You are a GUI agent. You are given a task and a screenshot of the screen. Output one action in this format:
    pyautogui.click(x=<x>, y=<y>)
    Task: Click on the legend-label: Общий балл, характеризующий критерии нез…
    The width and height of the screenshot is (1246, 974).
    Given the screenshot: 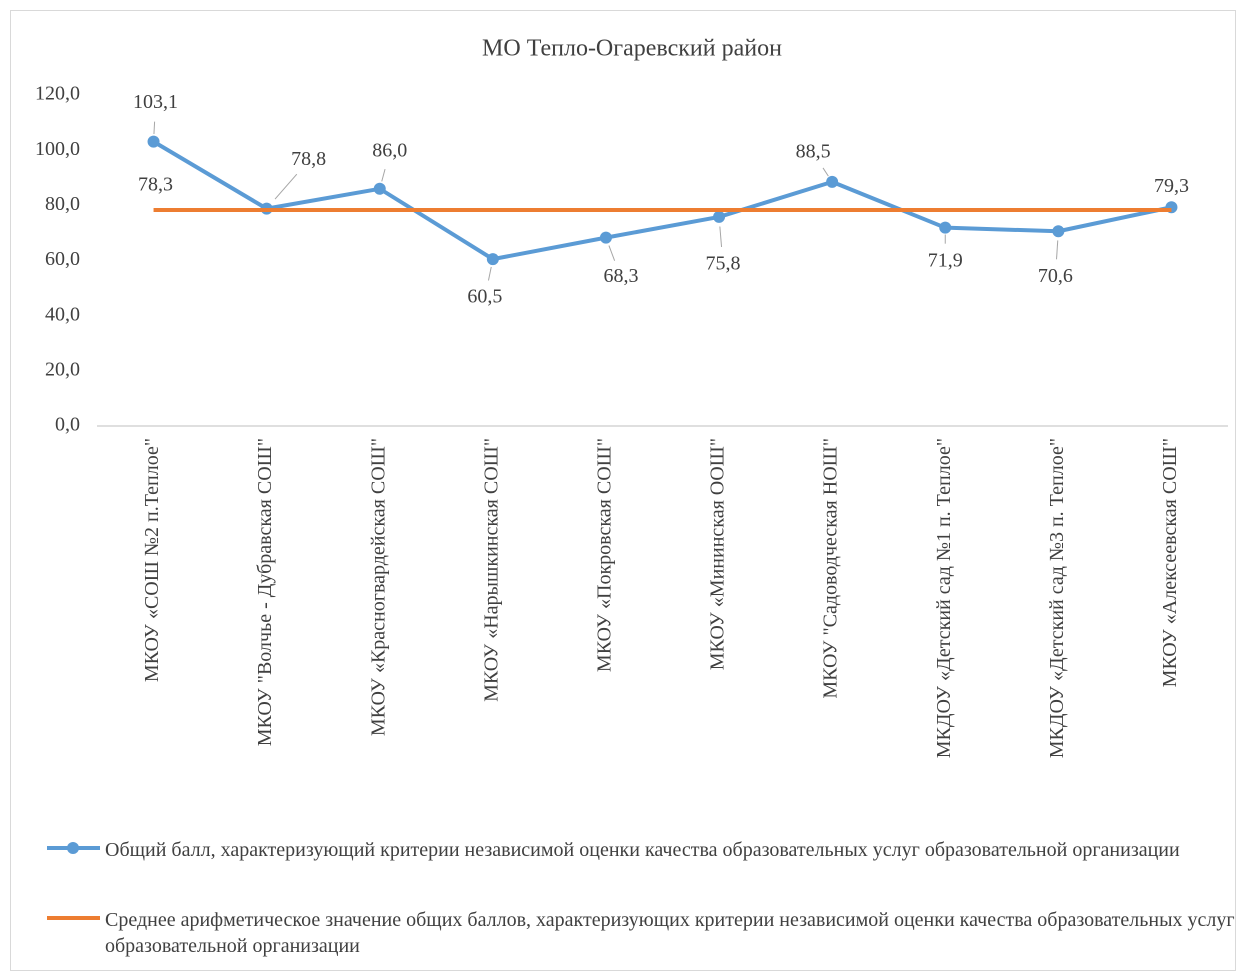 What is the action you would take?
    pyautogui.click(x=642, y=850)
    